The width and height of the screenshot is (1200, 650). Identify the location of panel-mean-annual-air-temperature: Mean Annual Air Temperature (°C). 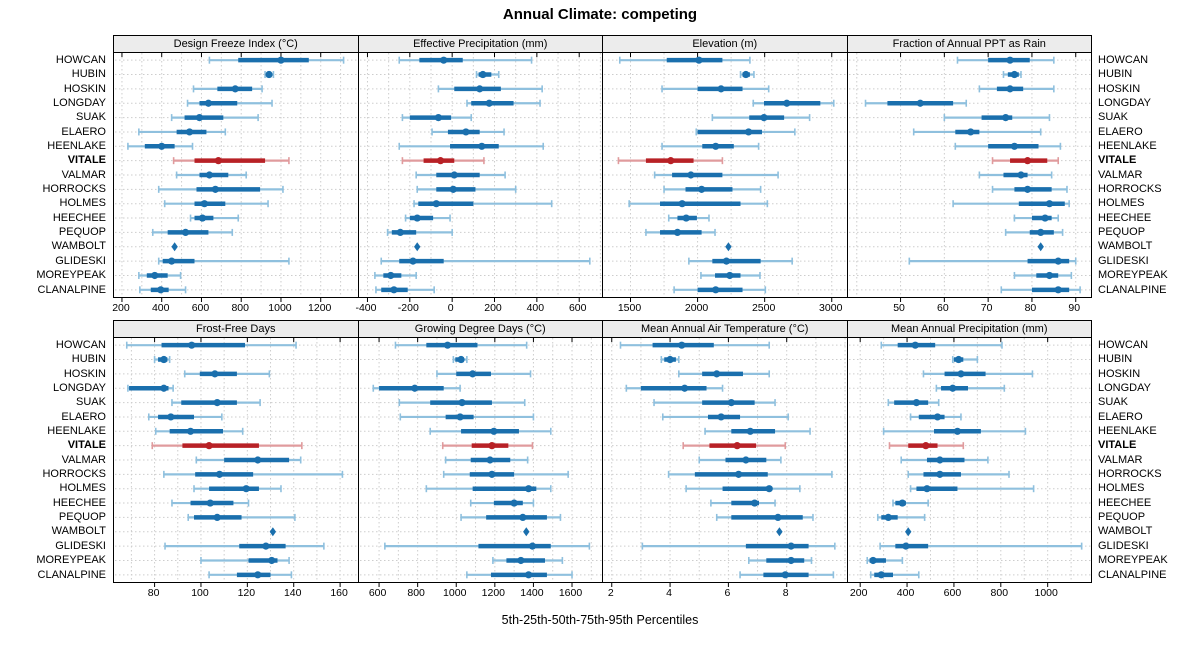
(725, 453).